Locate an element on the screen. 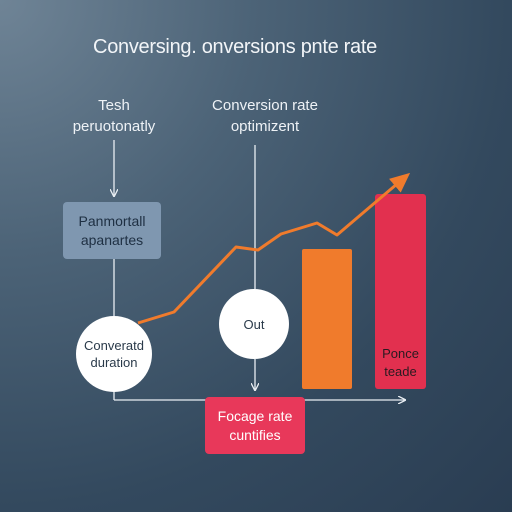  circle-mid-label: Out is located at coordinates (254, 324).